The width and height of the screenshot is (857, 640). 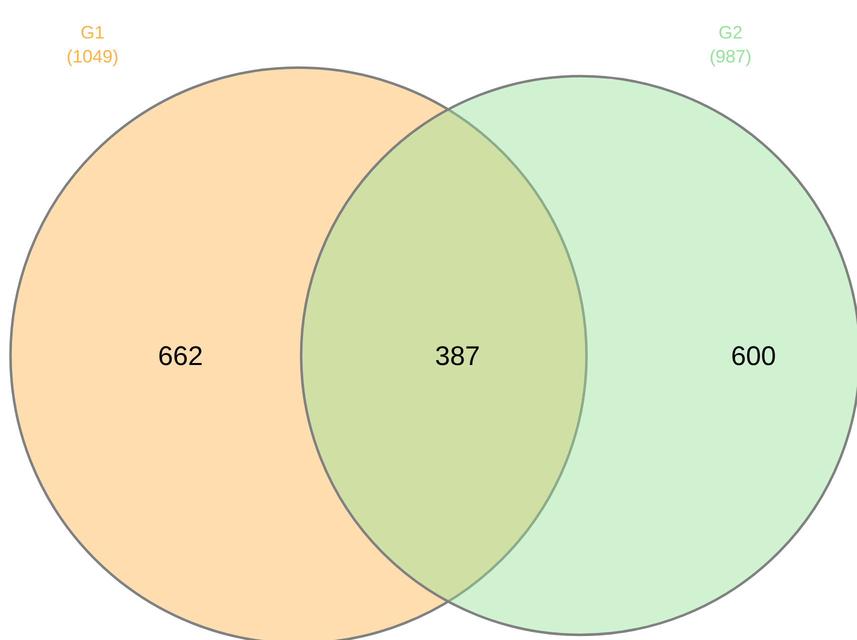 What do you see at coordinates (730, 56) in the screenshot?
I see `data-label: (987)` at bounding box center [730, 56].